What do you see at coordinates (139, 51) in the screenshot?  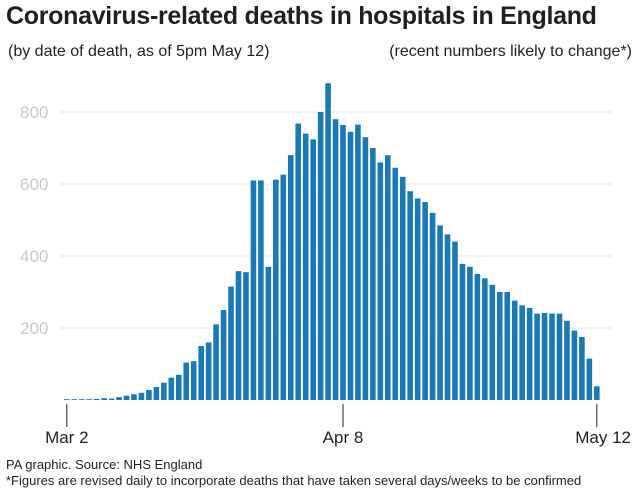 I see `chart-subtitle: (by date of death, as of 5pm May 12)` at bounding box center [139, 51].